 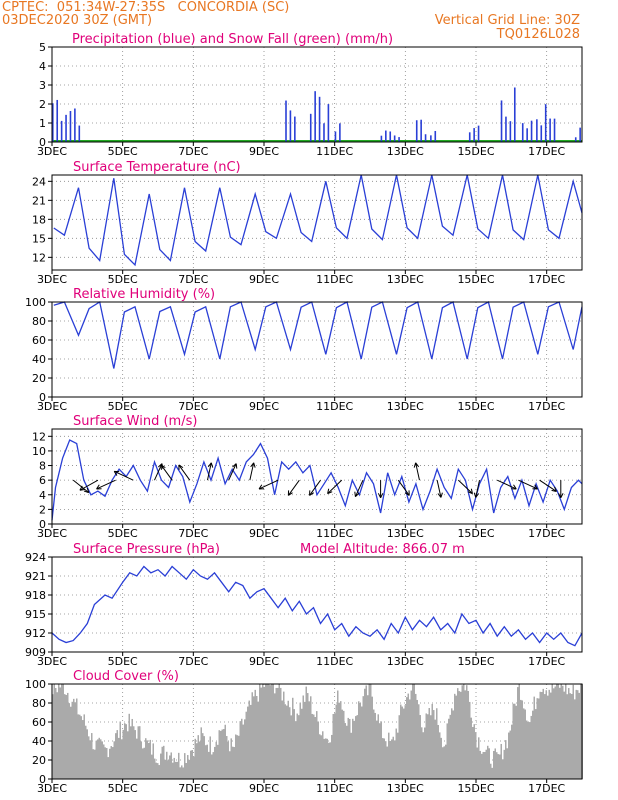 What do you see at coordinates (39, 238) in the screenshot?
I see `y-tick-label: 15` at bounding box center [39, 238].